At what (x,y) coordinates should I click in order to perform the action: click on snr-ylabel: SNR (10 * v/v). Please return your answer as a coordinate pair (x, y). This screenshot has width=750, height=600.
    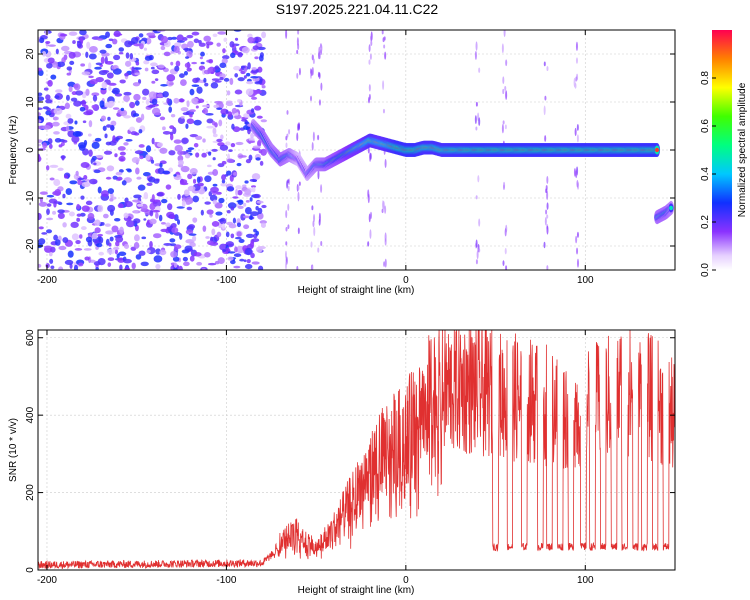
    Looking at the image, I should click on (13, 450).